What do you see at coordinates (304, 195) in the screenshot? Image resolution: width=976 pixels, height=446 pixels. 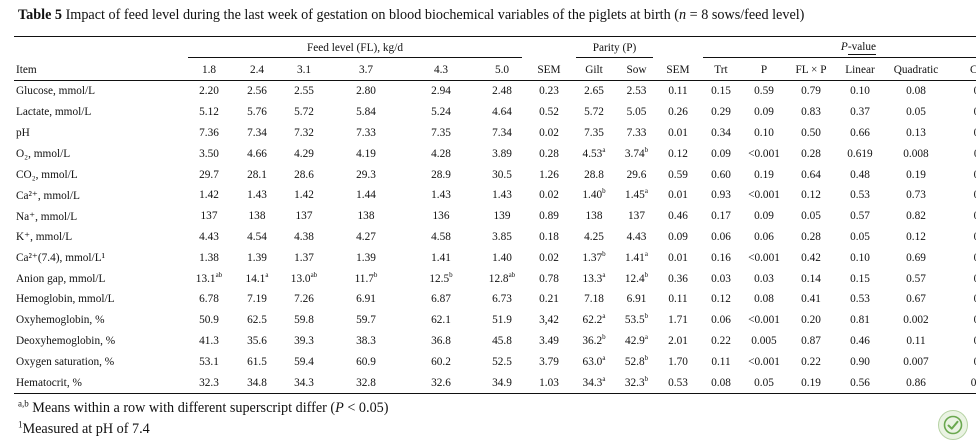 I see `table-cell: 1.42` at bounding box center [304, 195].